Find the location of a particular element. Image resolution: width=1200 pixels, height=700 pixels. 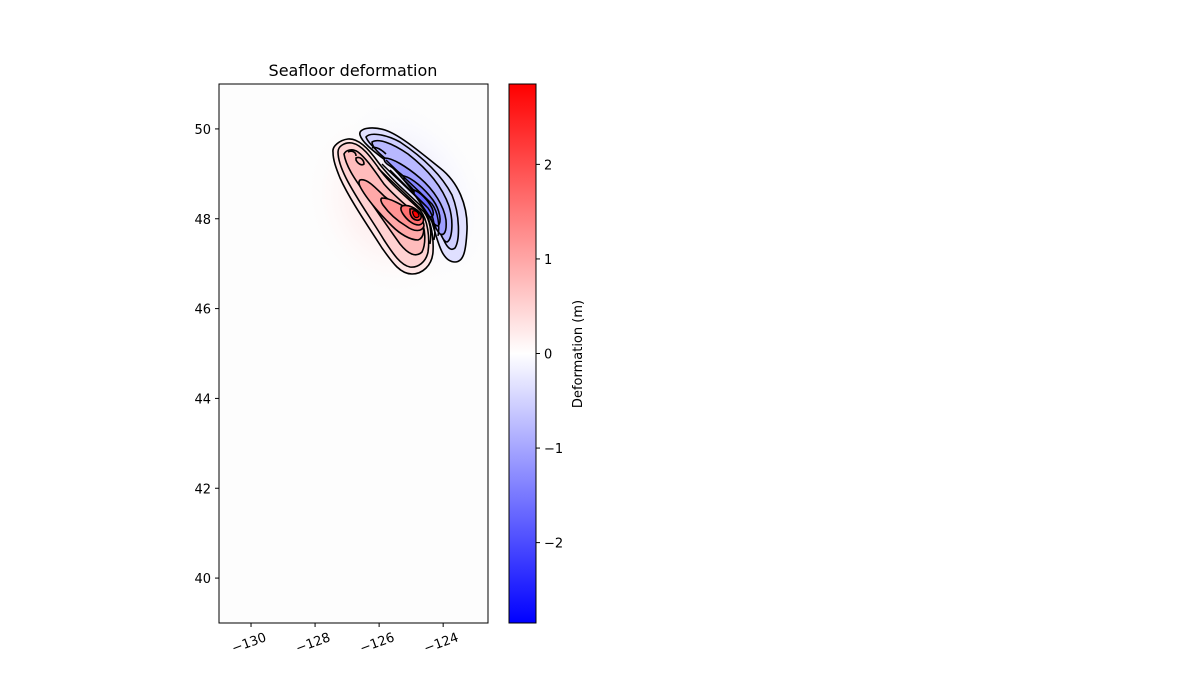

y-tick-label: 44 is located at coordinates (202, 399).